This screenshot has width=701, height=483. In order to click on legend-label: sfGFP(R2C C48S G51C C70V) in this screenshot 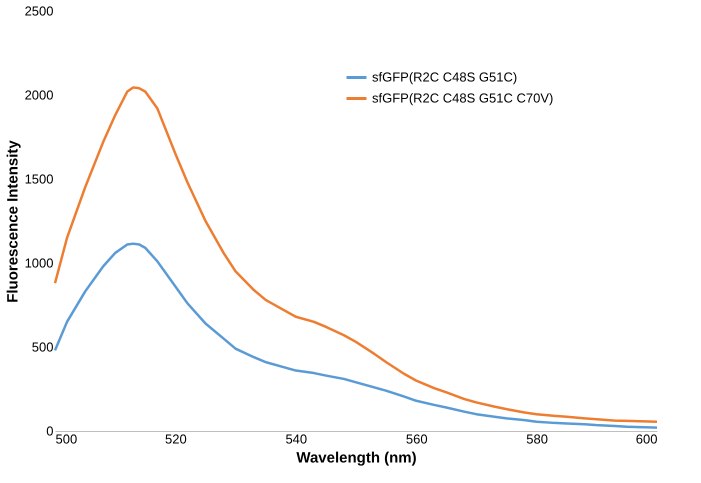, I will do `click(463, 98)`.